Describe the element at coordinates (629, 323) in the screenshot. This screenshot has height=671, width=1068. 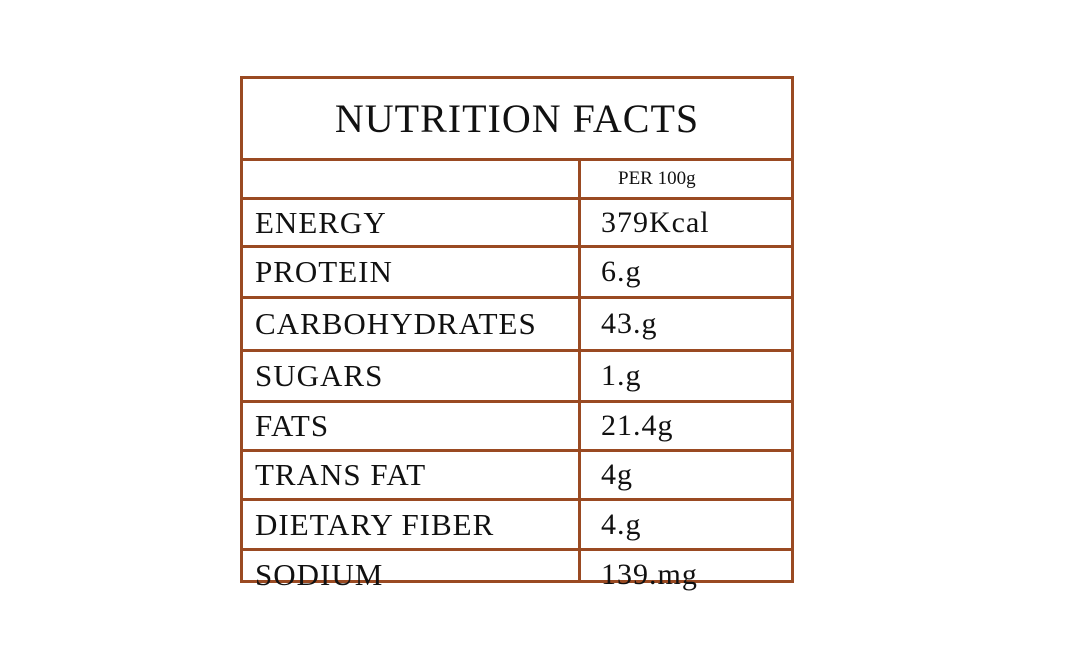
I see `nutrient-value: 43.g` at that location.